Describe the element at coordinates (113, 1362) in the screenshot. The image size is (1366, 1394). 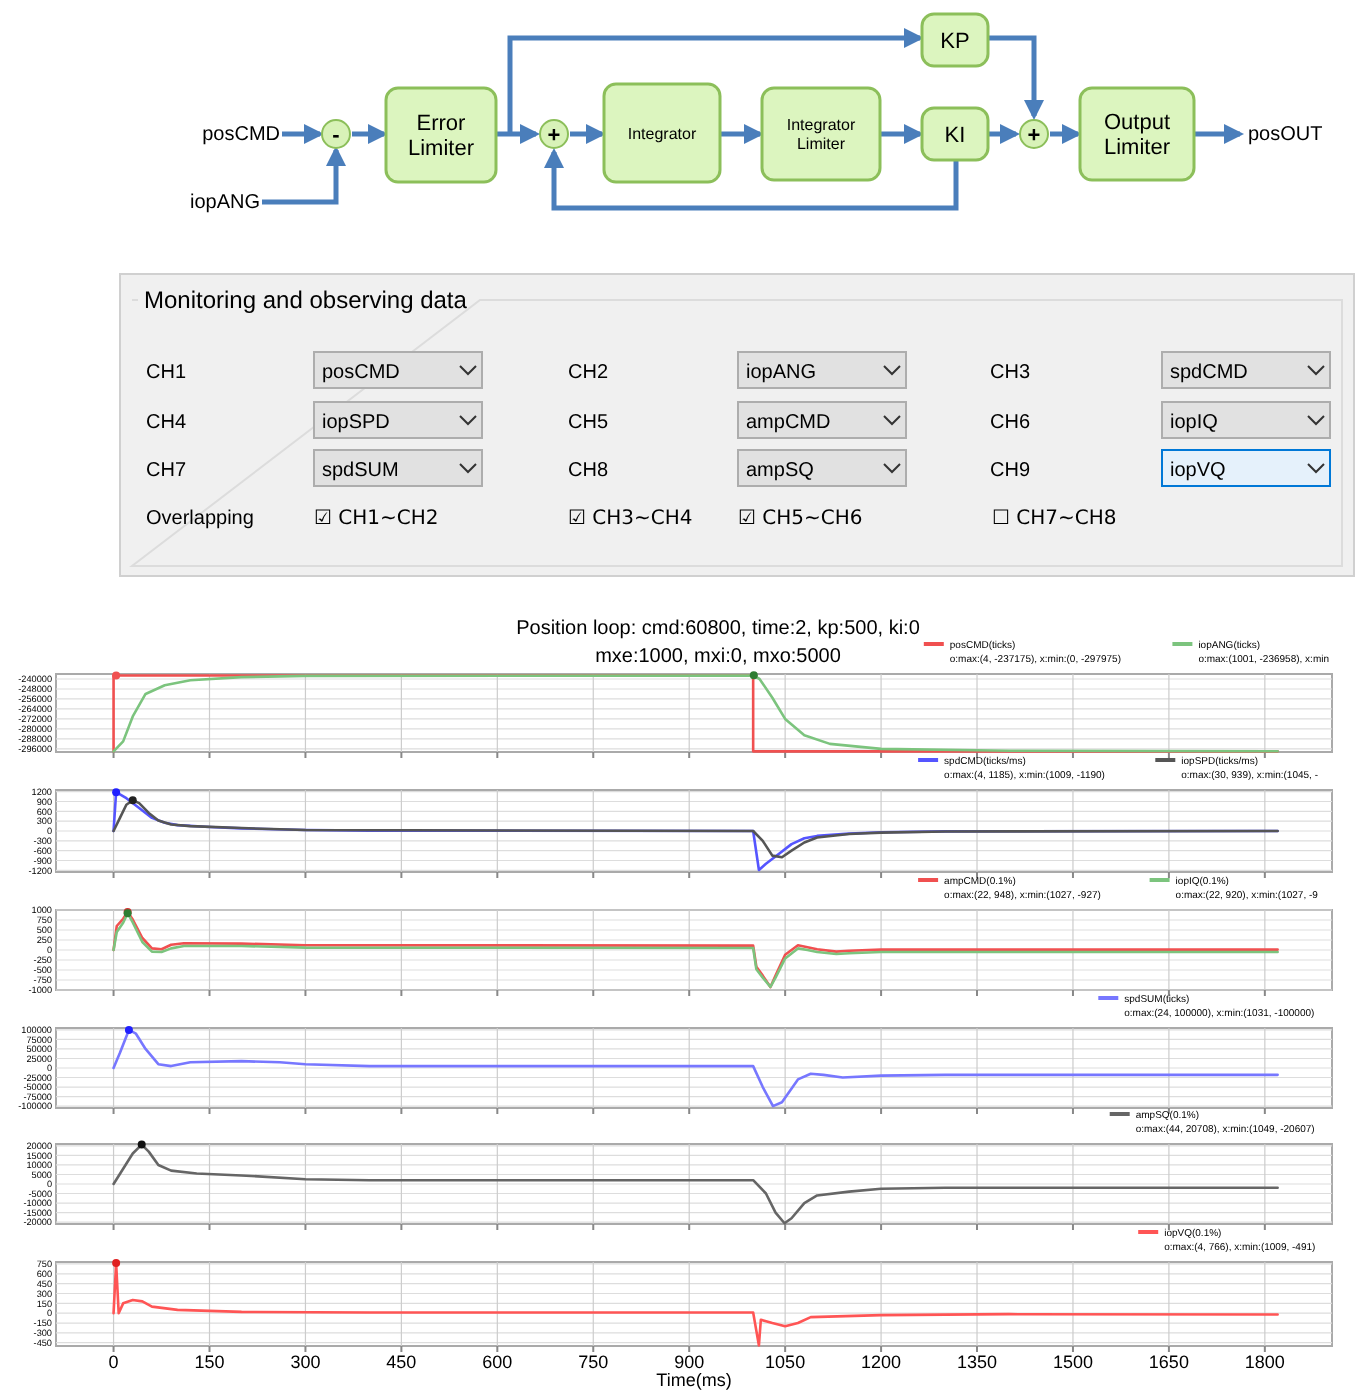
I see `x-tick-label: 0` at that location.